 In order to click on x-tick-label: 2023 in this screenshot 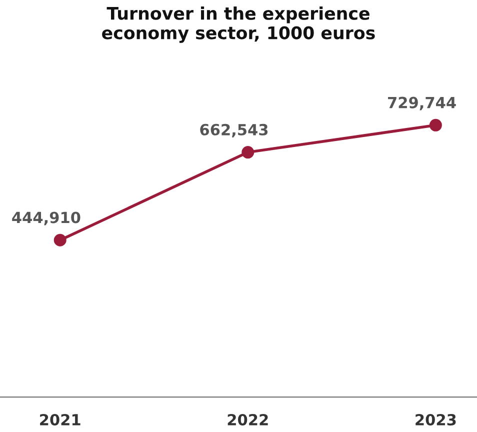, I will do `click(436, 420)`.